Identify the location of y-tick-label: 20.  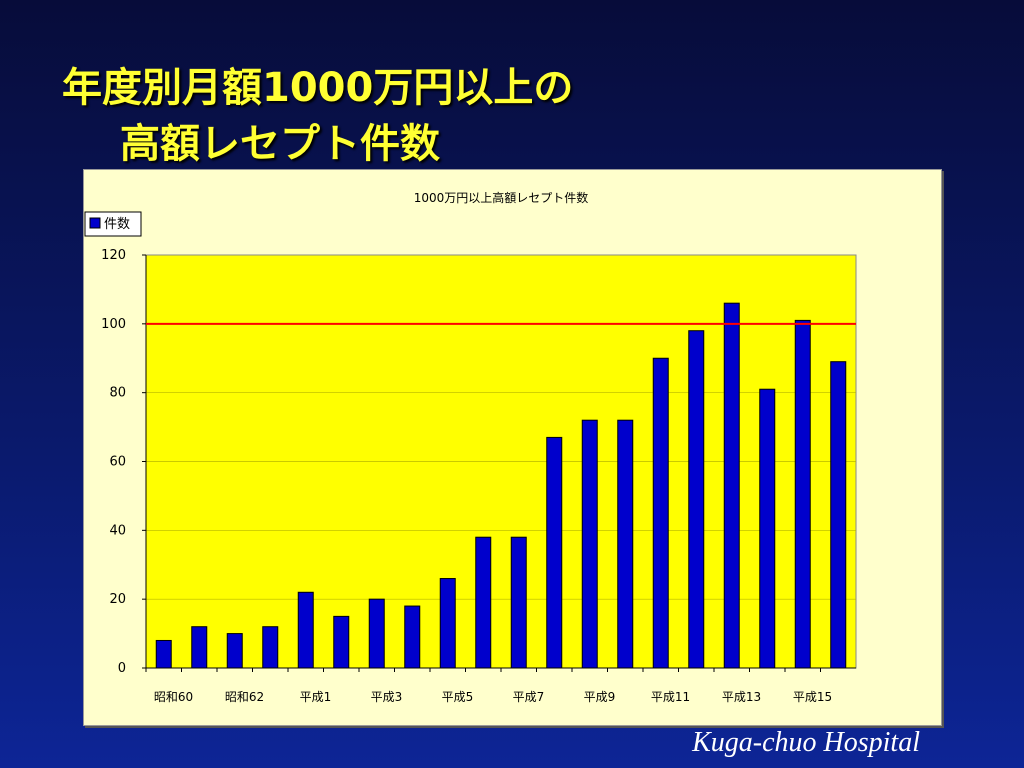
(117, 599).